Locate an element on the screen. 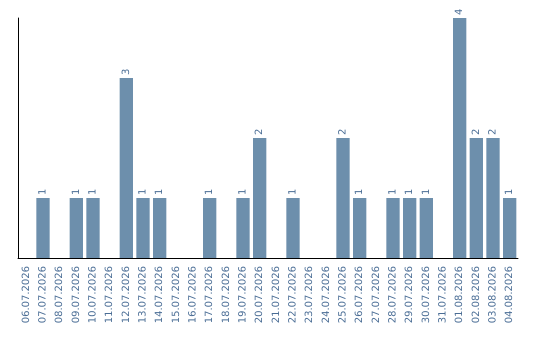 The height and width of the screenshot is (340, 540). x-tick-label: 04.08.2026 is located at coordinates (510, 295).